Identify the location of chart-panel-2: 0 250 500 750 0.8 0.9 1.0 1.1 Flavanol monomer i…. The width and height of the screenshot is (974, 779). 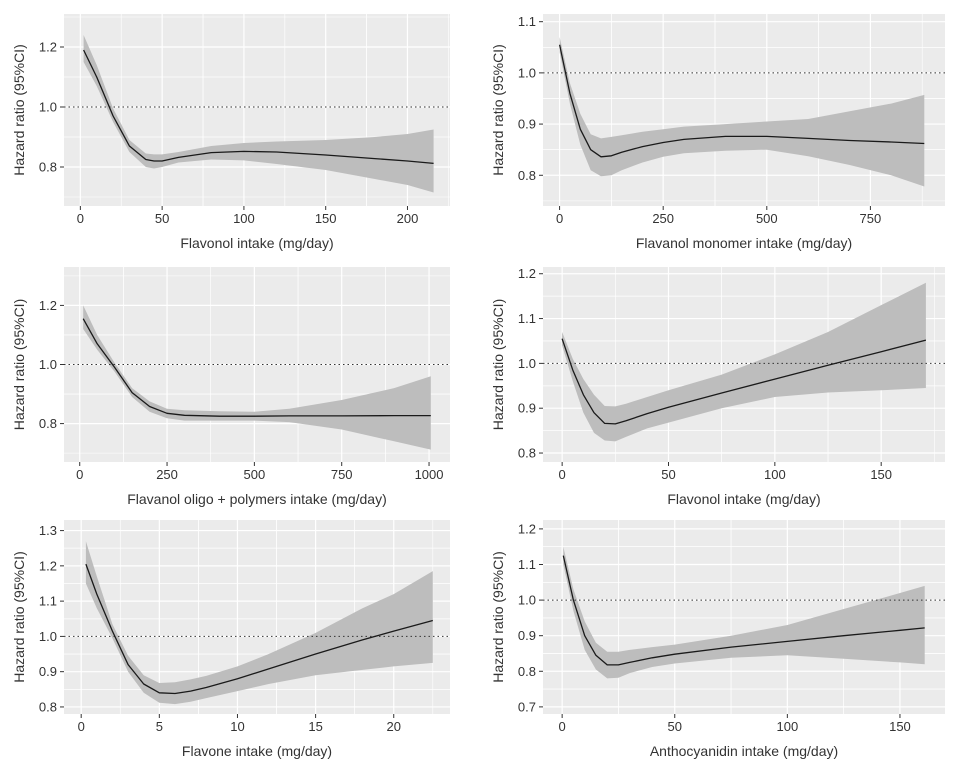
(717, 132).